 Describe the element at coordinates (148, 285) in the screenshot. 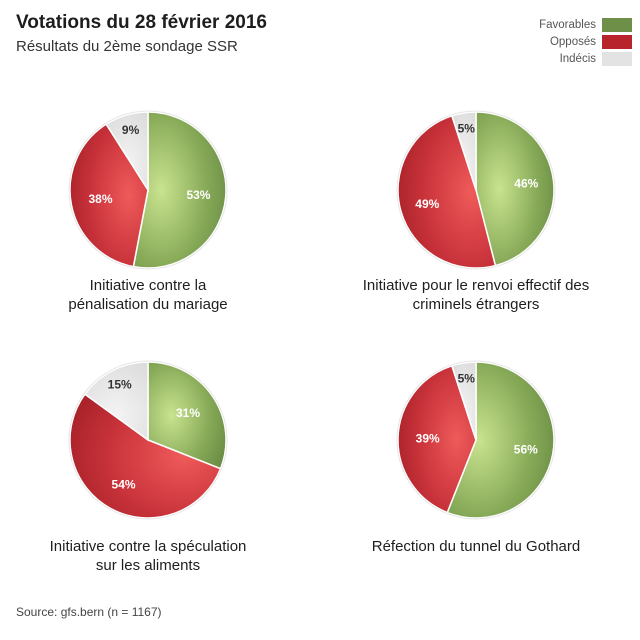

I see `caption-line: Initiative contre la` at that location.